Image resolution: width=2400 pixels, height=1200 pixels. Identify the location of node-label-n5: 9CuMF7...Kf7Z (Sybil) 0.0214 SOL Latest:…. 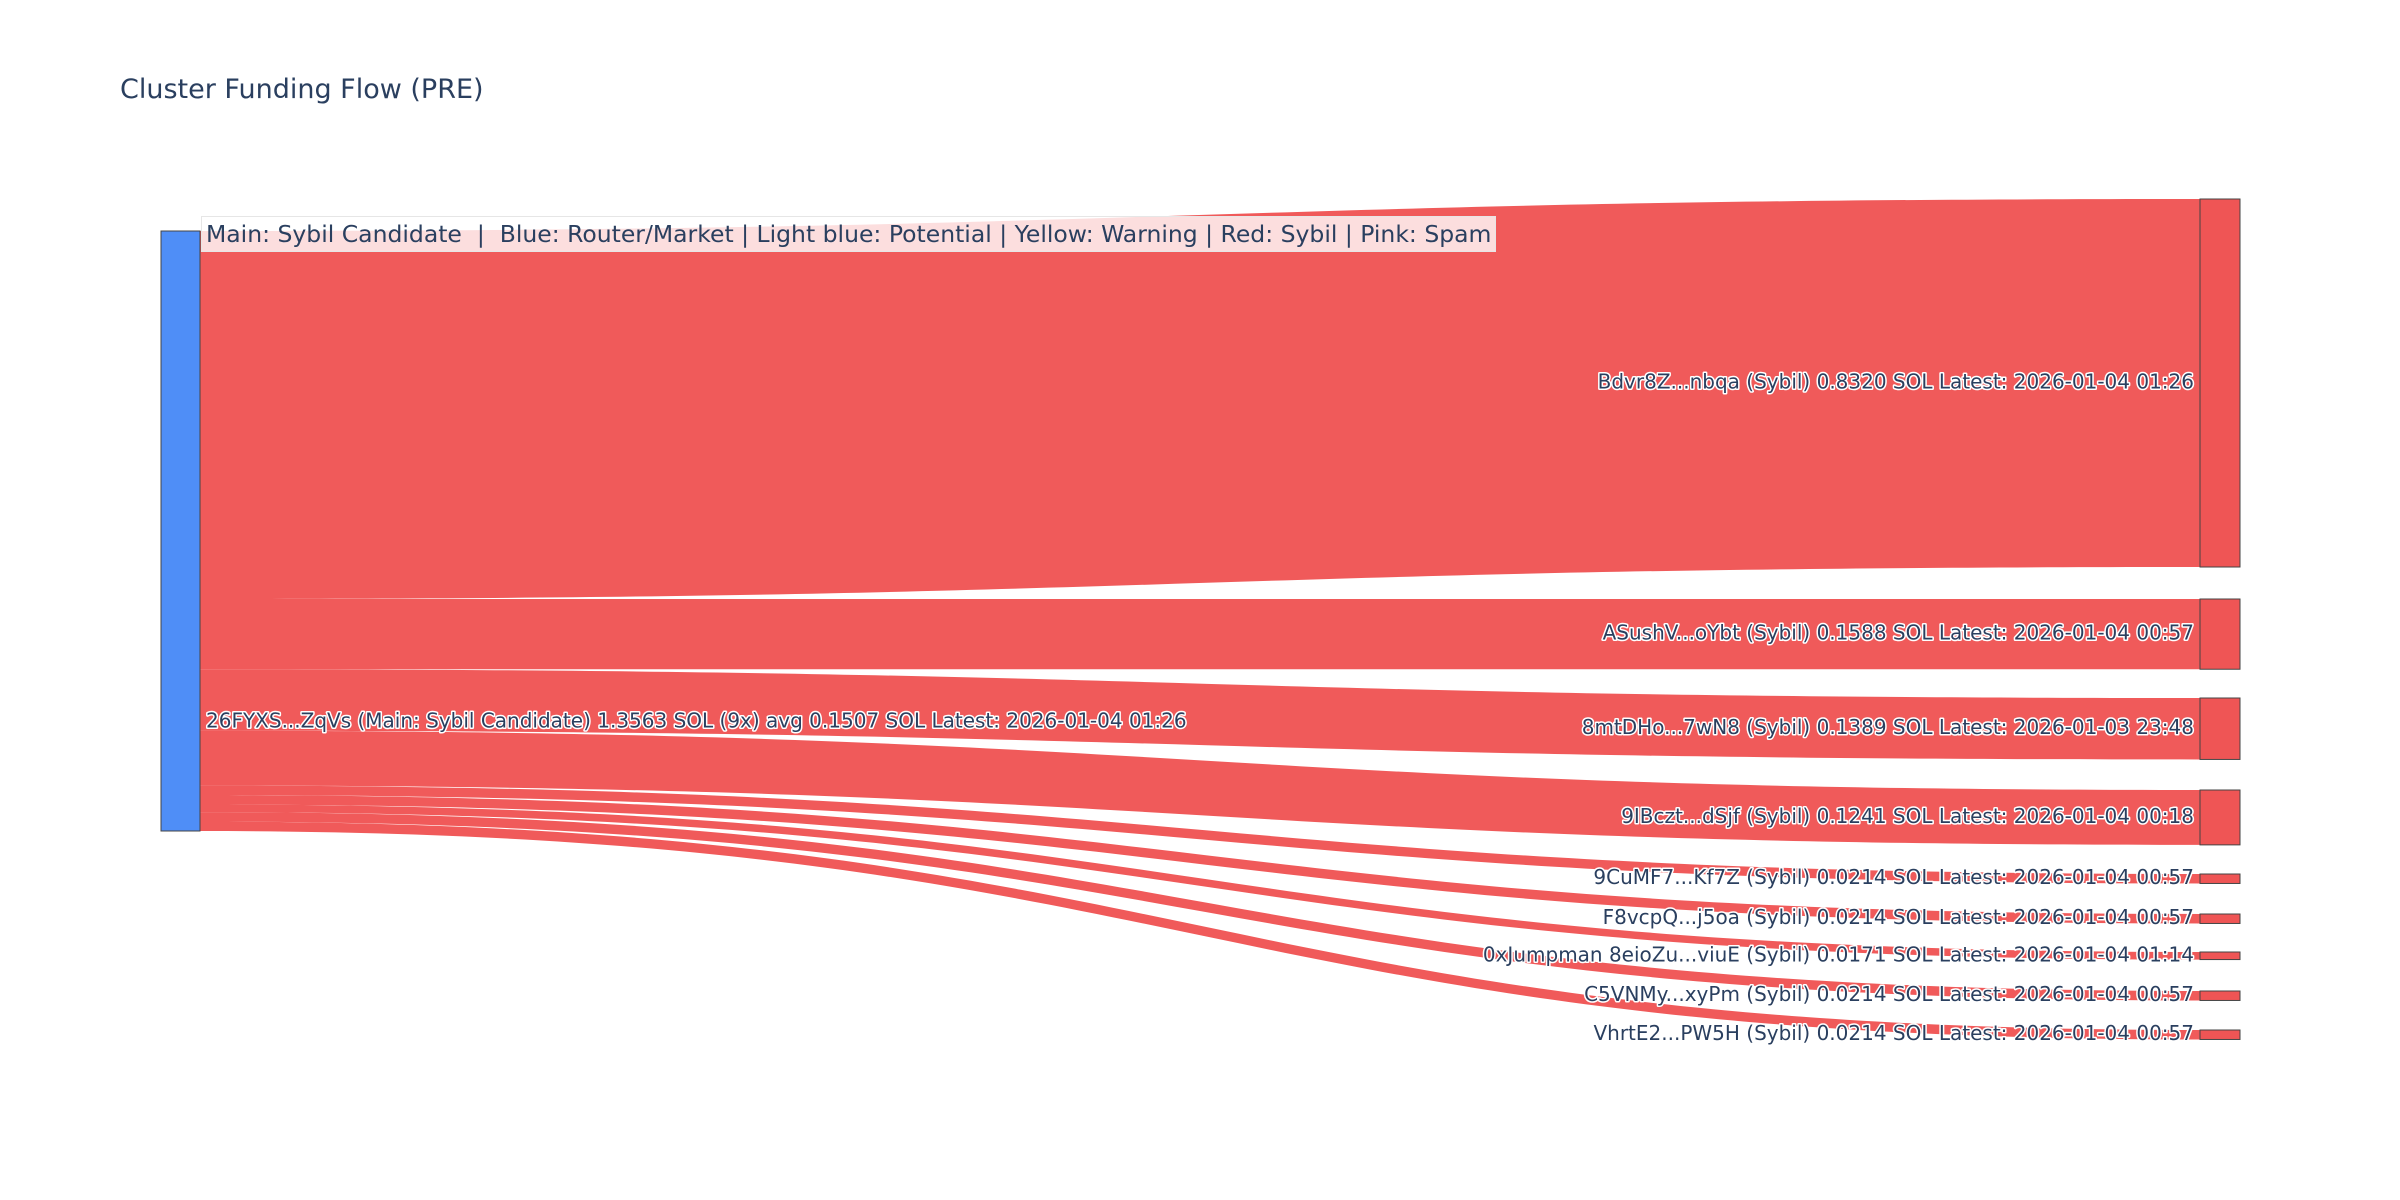
(1893, 877).